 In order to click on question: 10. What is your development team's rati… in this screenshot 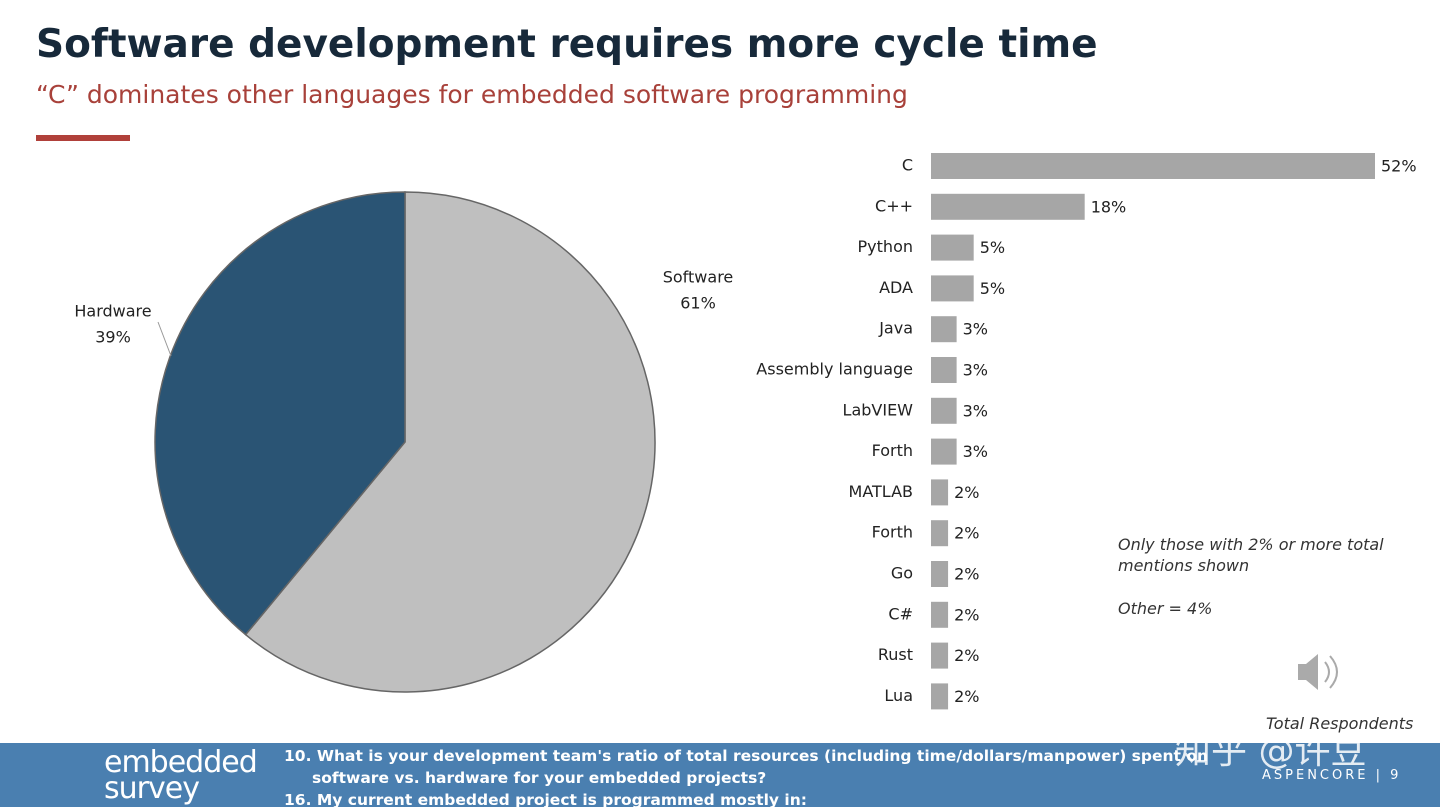, I will do `click(746, 767)`.